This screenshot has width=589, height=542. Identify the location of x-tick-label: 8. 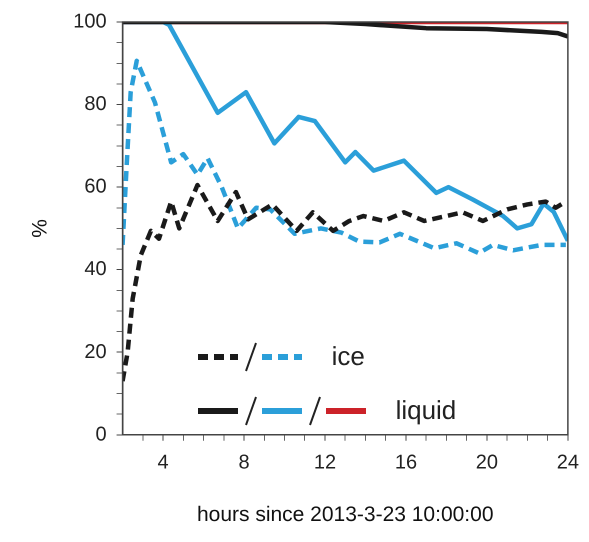
(244, 462).